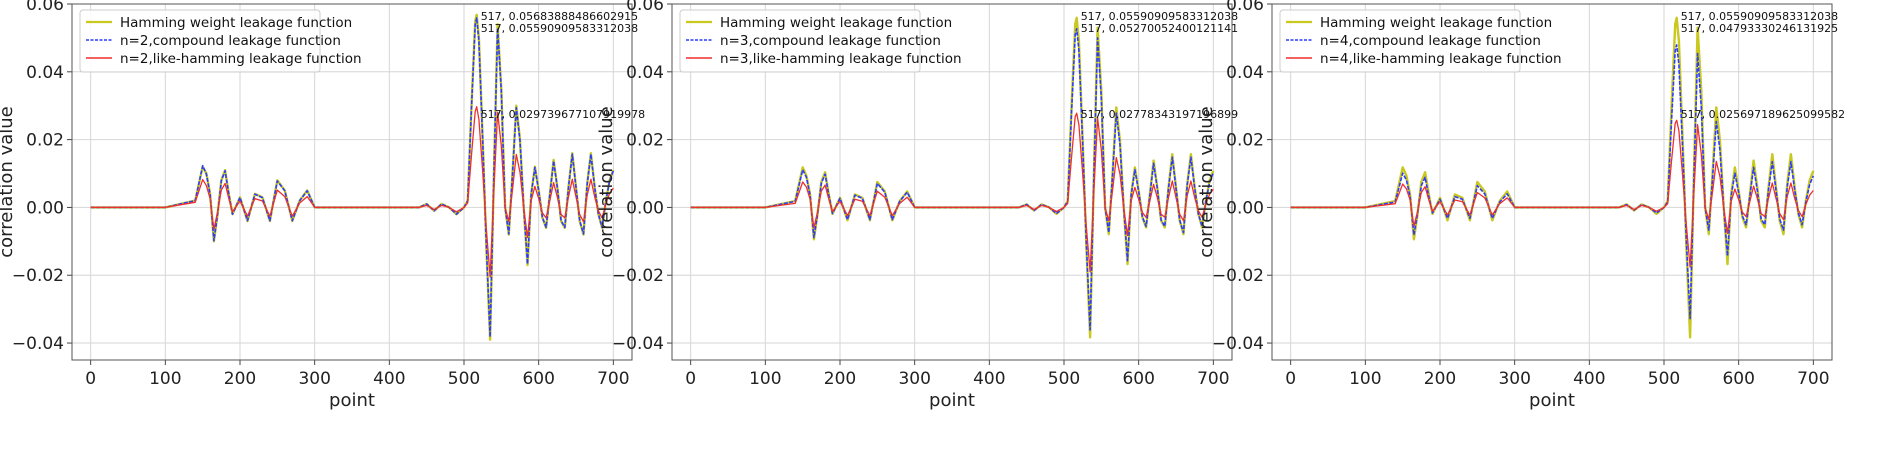 The width and height of the screenshot is (1900, 472). I want to click on peak-annotation: 517, 0.025697189625099582, so click(1763, 114).